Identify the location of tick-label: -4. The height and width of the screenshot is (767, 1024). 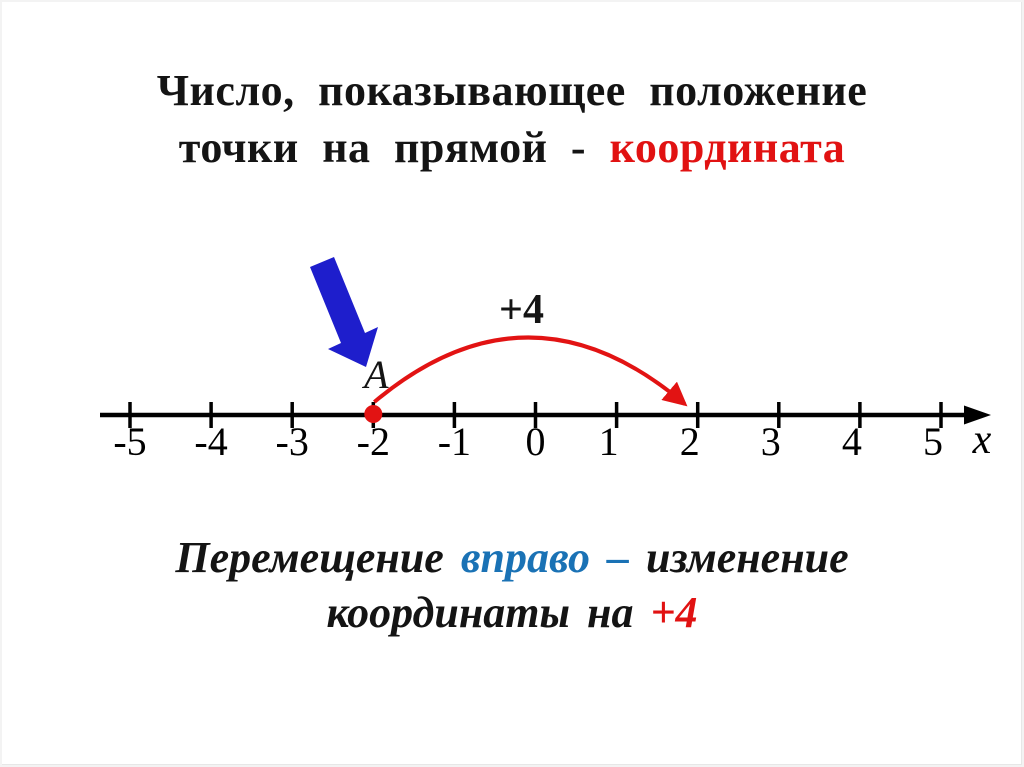
(210, 441).